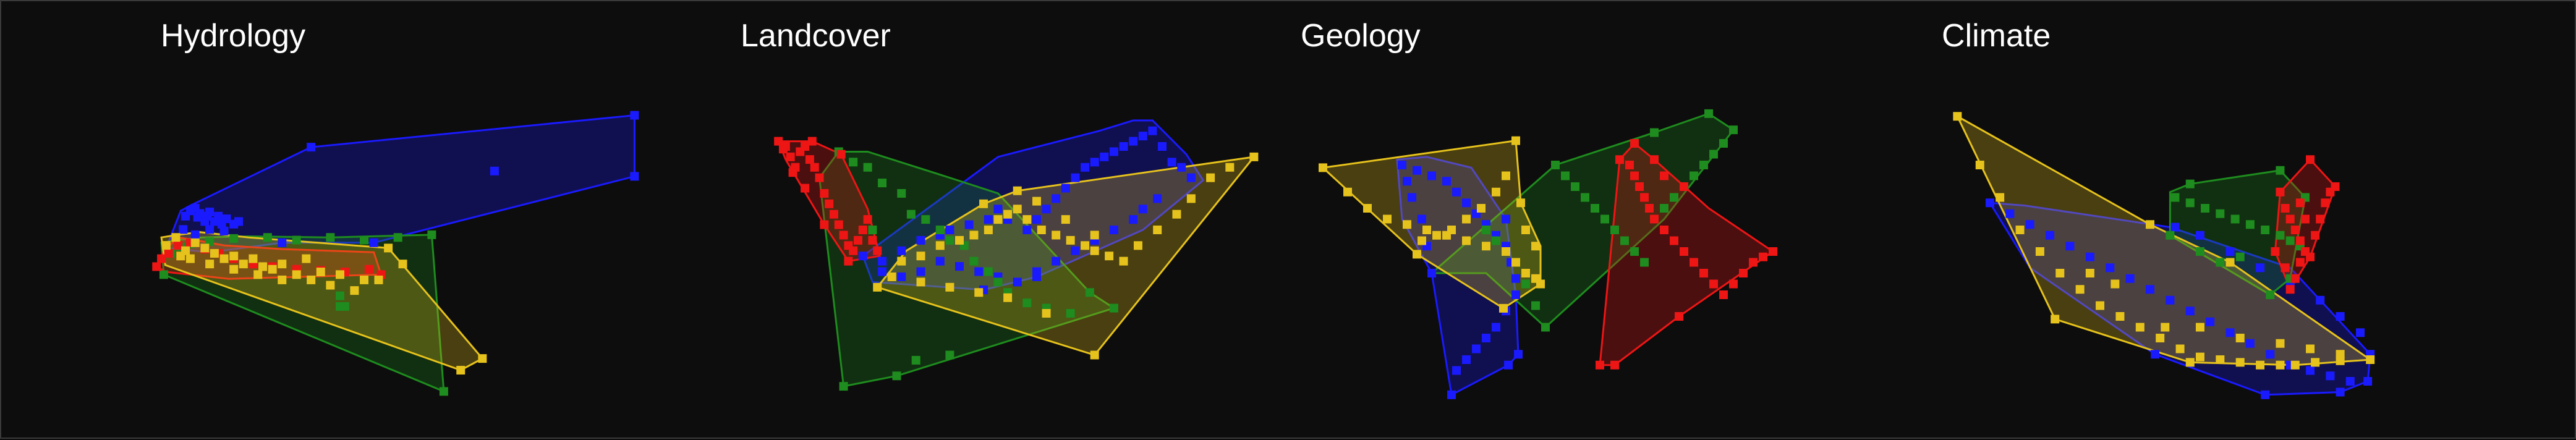 Image resolution: width=2576 pixels, height=440 pixels. Describe the element at coordinates (1996, 36) in the screenshot. I see `panel-title: Climate` at that location.